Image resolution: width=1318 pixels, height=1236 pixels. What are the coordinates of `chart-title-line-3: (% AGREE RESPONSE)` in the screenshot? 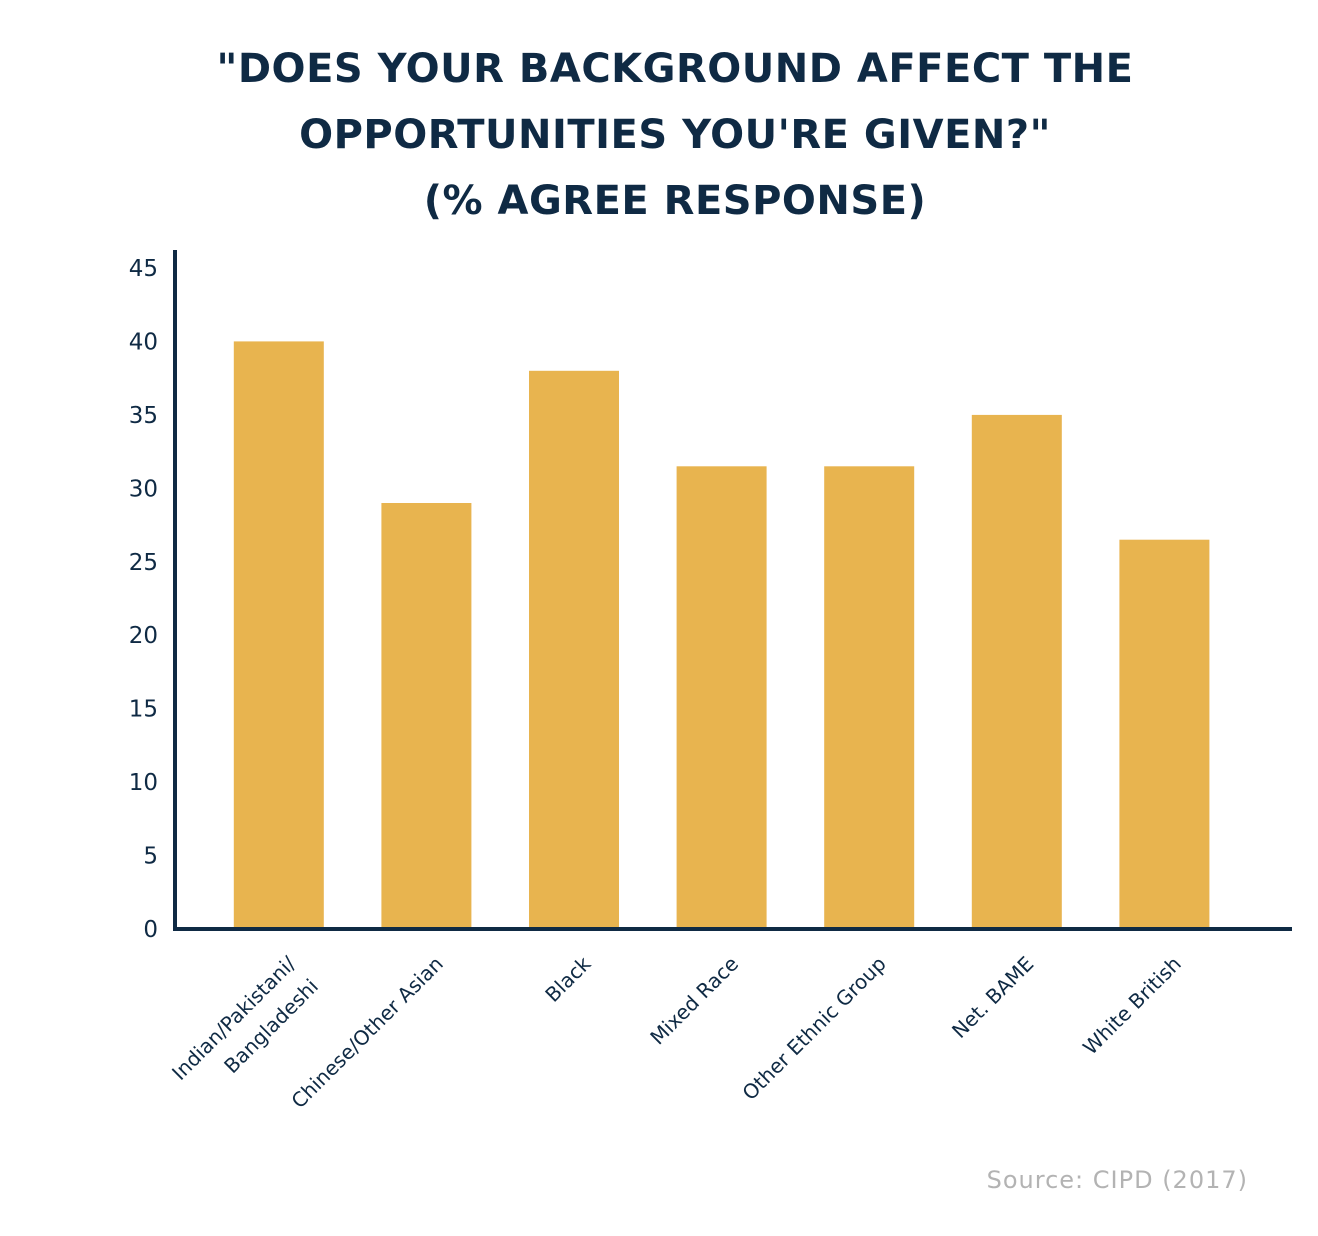 It's located at (675, 201).